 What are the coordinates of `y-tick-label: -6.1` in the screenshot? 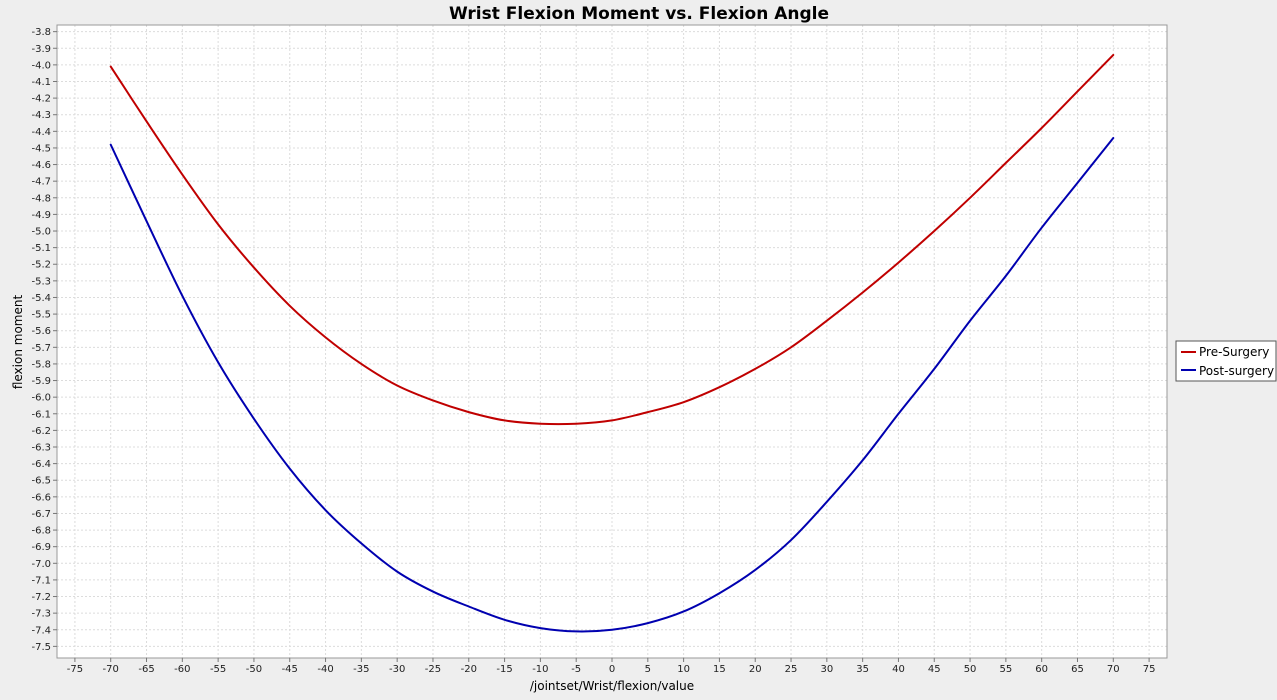 It's located at (41, 414).